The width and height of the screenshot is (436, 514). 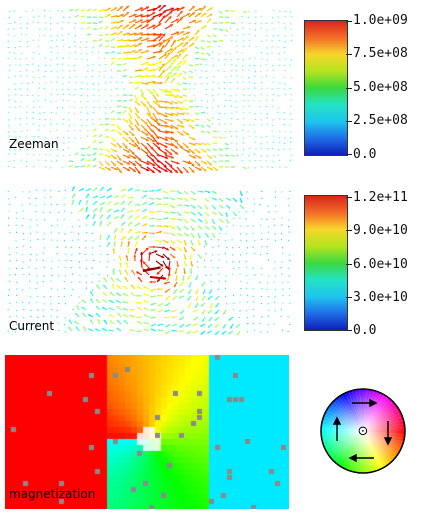 I want to click on zeeman-tickmark, so click(x=349, y=121).